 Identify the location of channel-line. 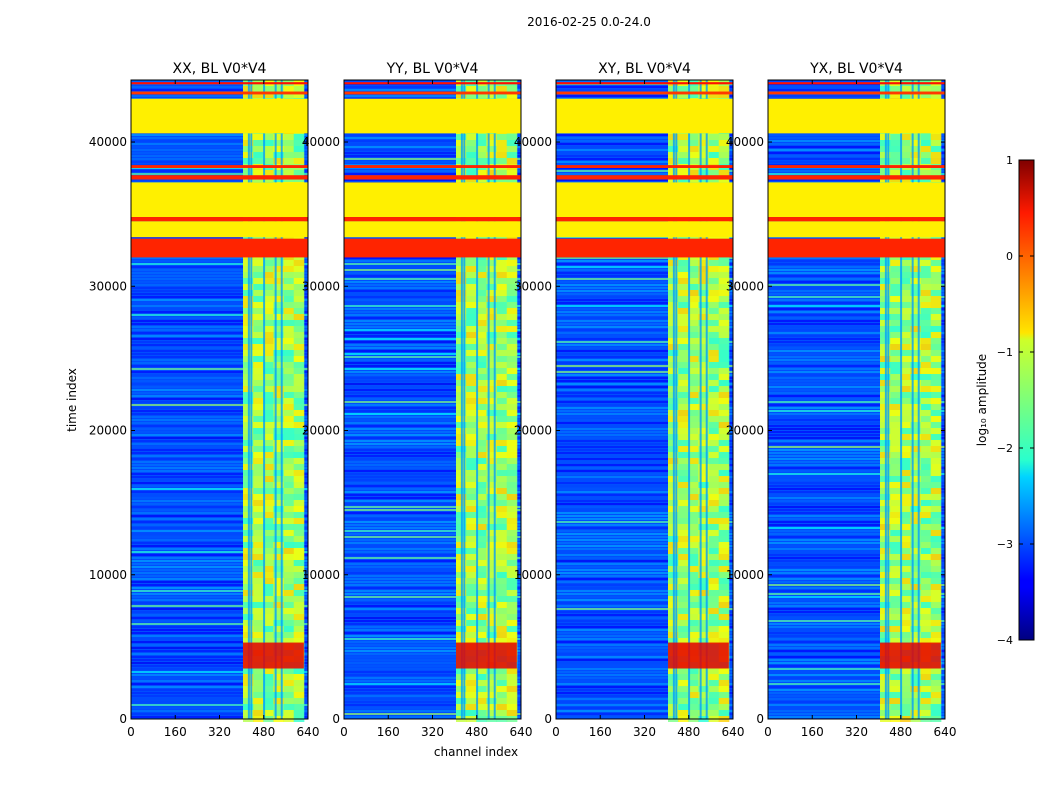
(700, 399).